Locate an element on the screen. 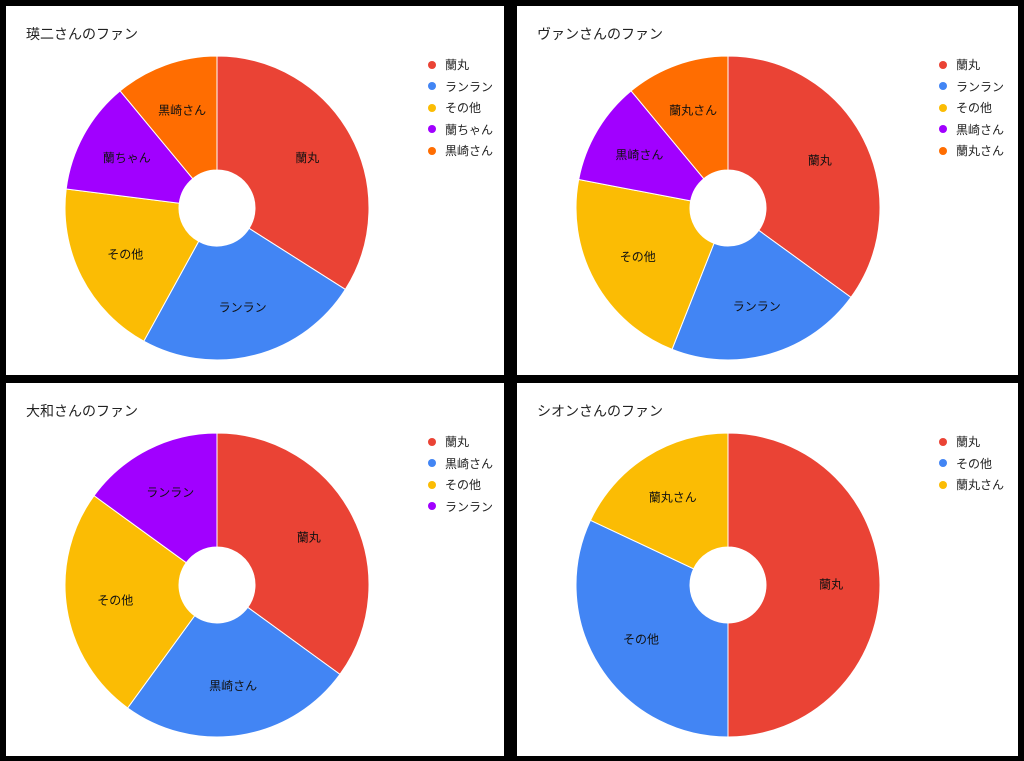 The image size is (1024, 761). legend: 蘭丸 その他 蘭丸さん is located at coordinates (971, 463).